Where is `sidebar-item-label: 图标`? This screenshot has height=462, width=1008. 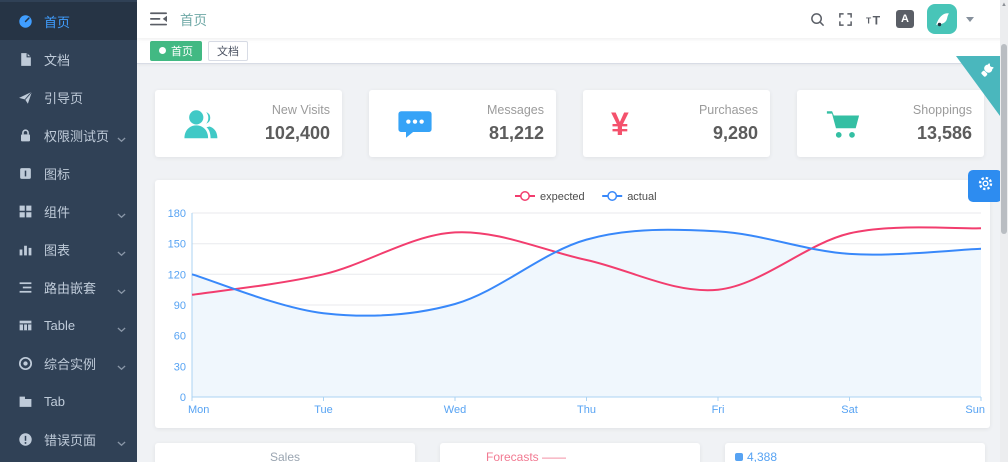 sidebar-item-label: 图标 is located at coordinates (57, 174).